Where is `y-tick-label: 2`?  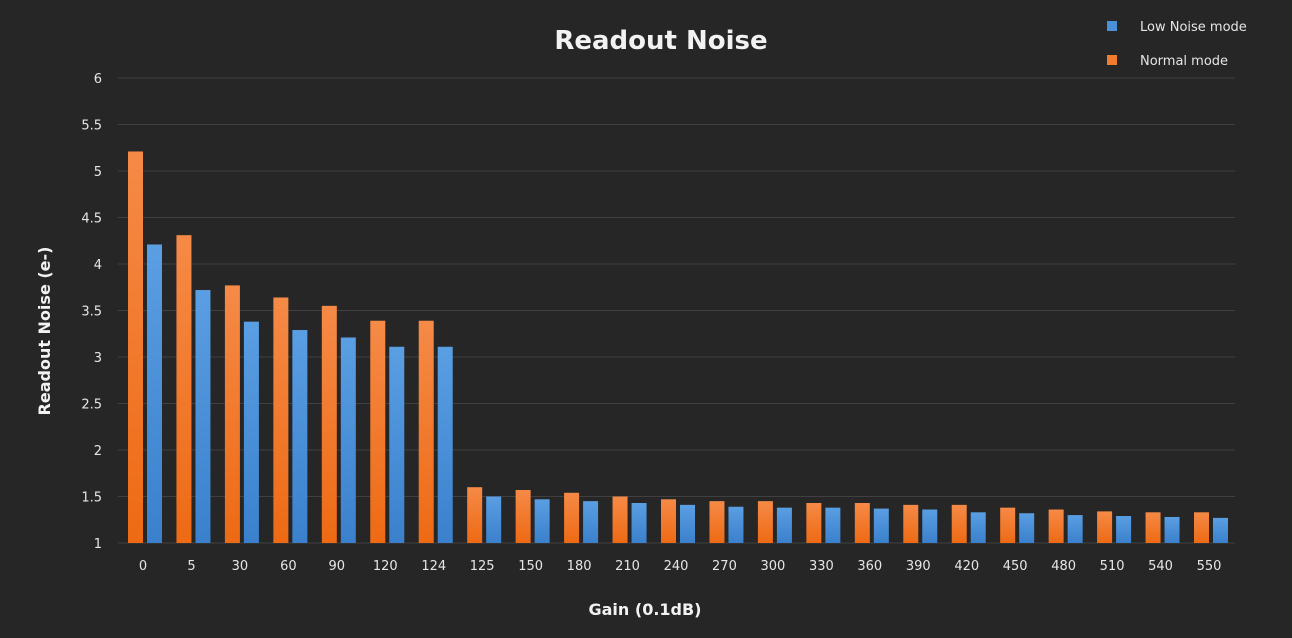
y-tick-label: 2 is located at coordinates (98, 451).